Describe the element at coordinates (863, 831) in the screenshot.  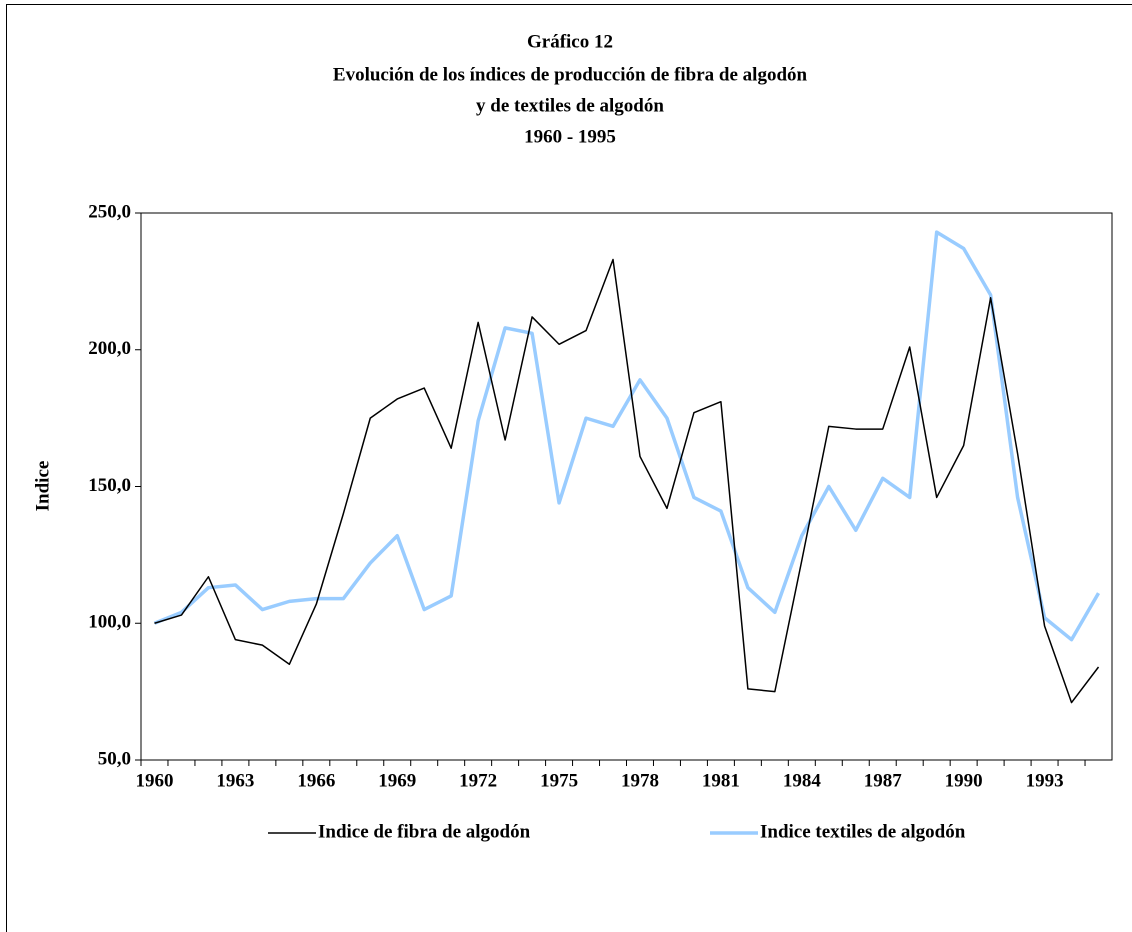
I see `legend-label: Indice textiles de algodón` at that location.